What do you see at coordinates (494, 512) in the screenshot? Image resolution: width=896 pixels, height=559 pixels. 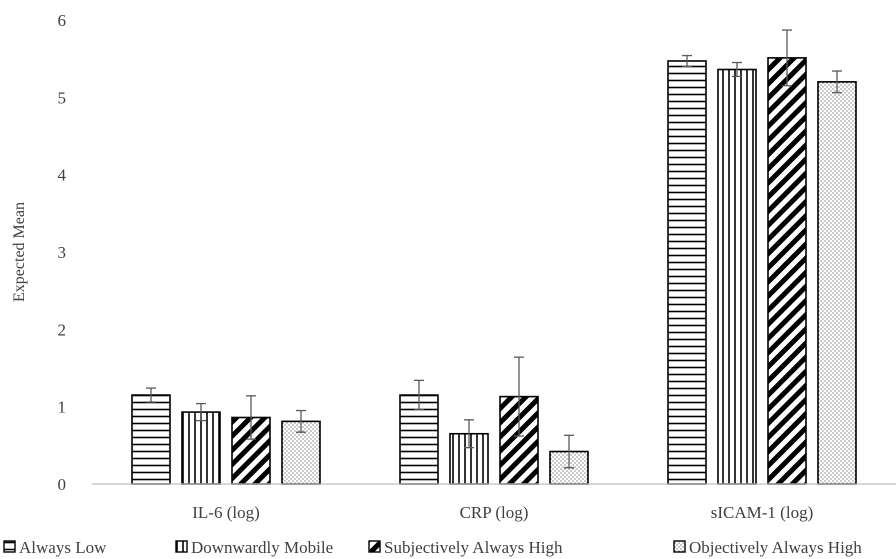 I see `x-tick-label: CRP (log)` at bounding box center [494, 512].